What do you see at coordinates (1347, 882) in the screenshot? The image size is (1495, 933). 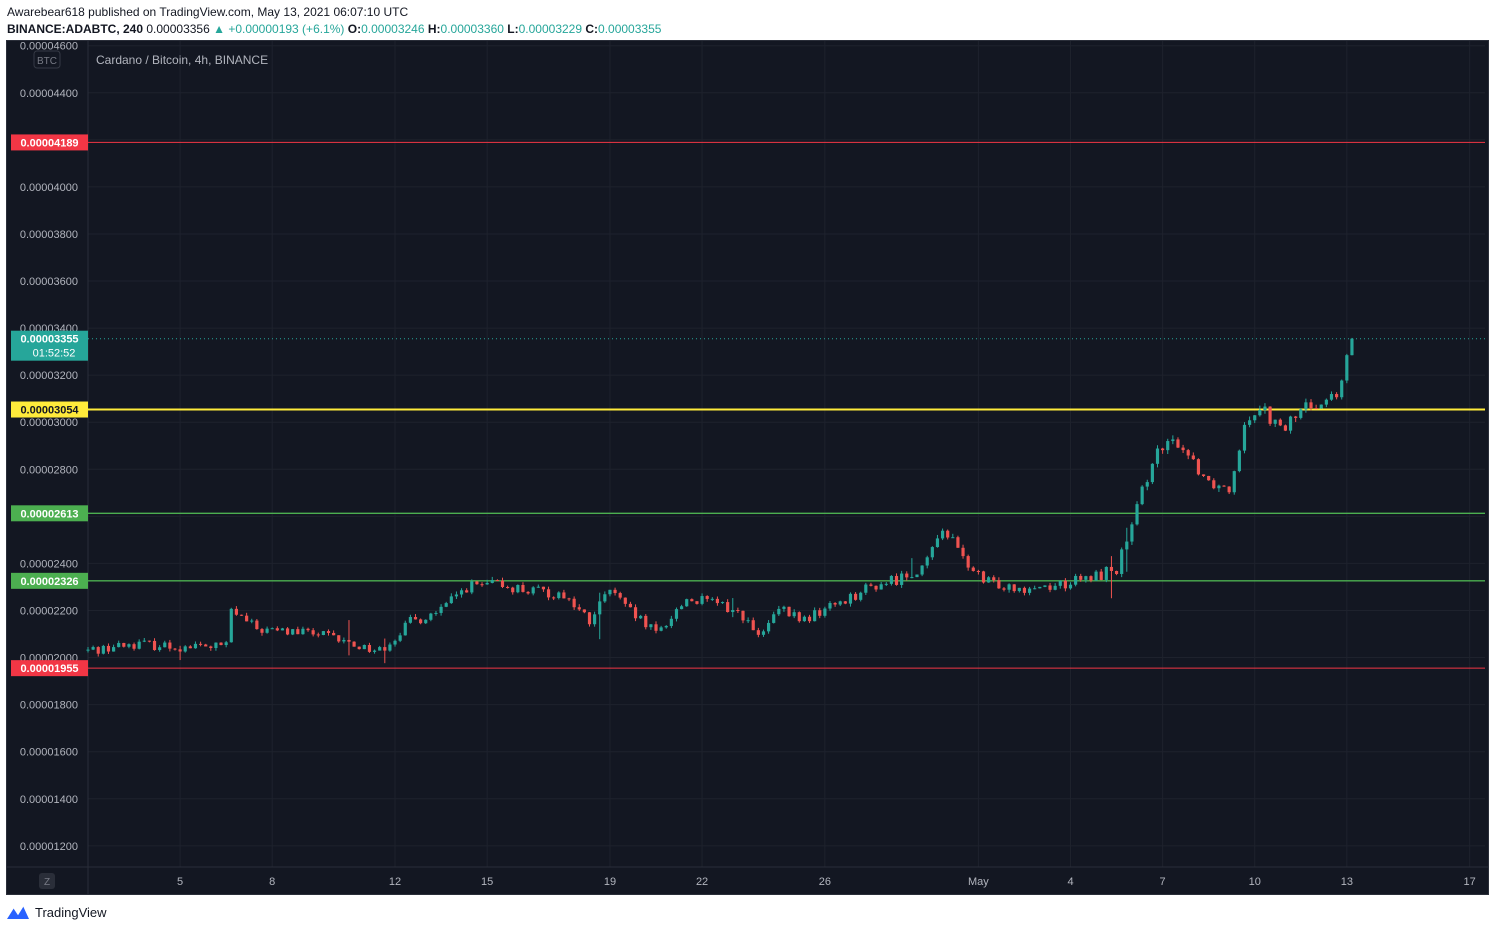 I see `time-tick-label: 13` at bounding box center [1347, 882].